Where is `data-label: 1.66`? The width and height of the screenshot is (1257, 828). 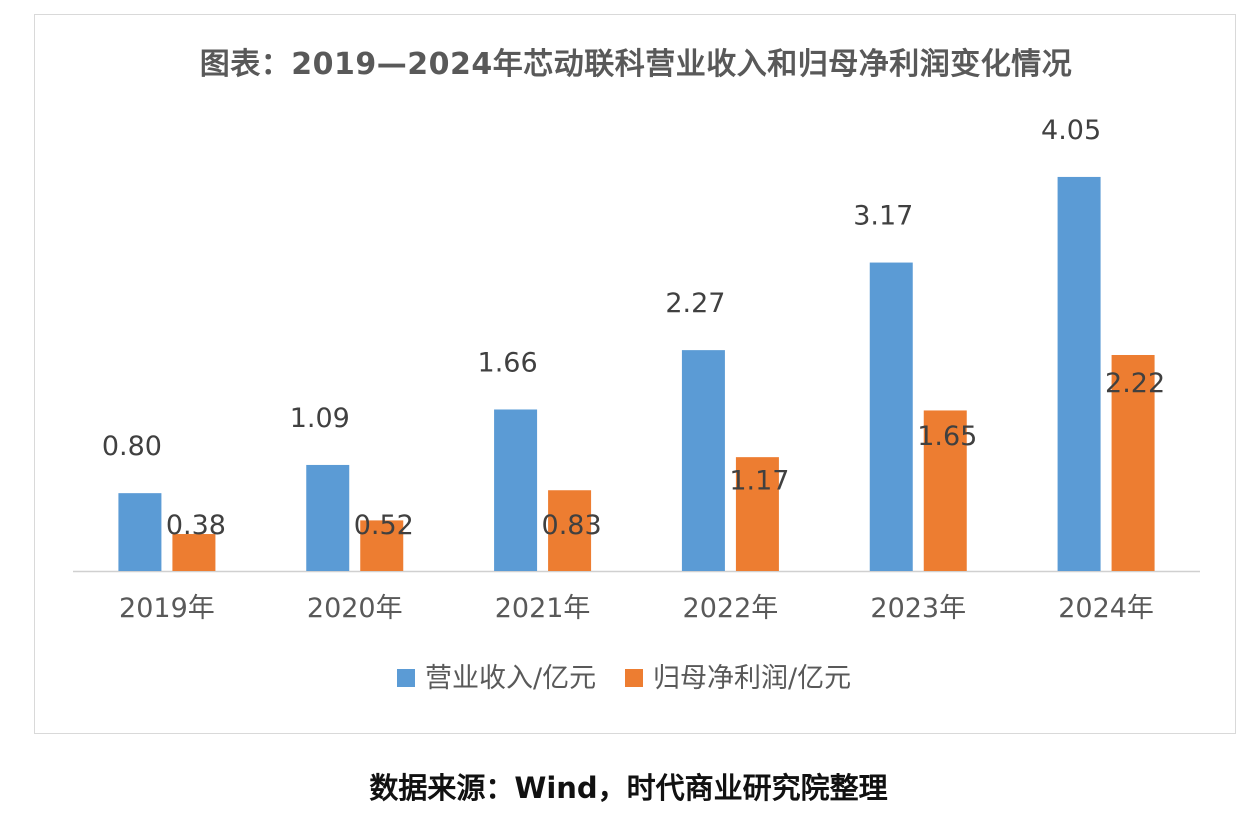
data-label: 1.66 is located at coordinates (508, 362).